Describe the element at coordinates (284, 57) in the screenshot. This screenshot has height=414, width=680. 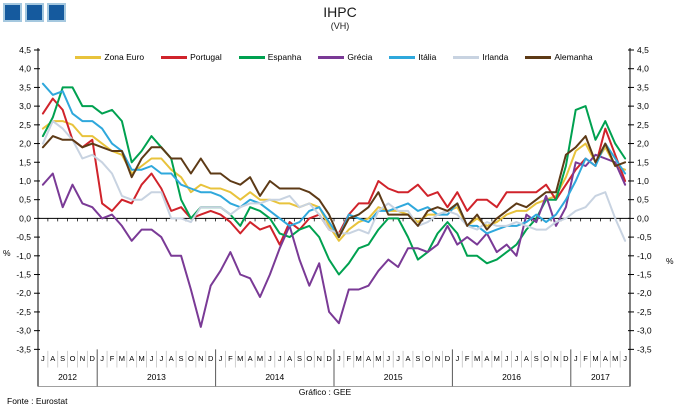
I see `legend-label: Espanha` at that location.